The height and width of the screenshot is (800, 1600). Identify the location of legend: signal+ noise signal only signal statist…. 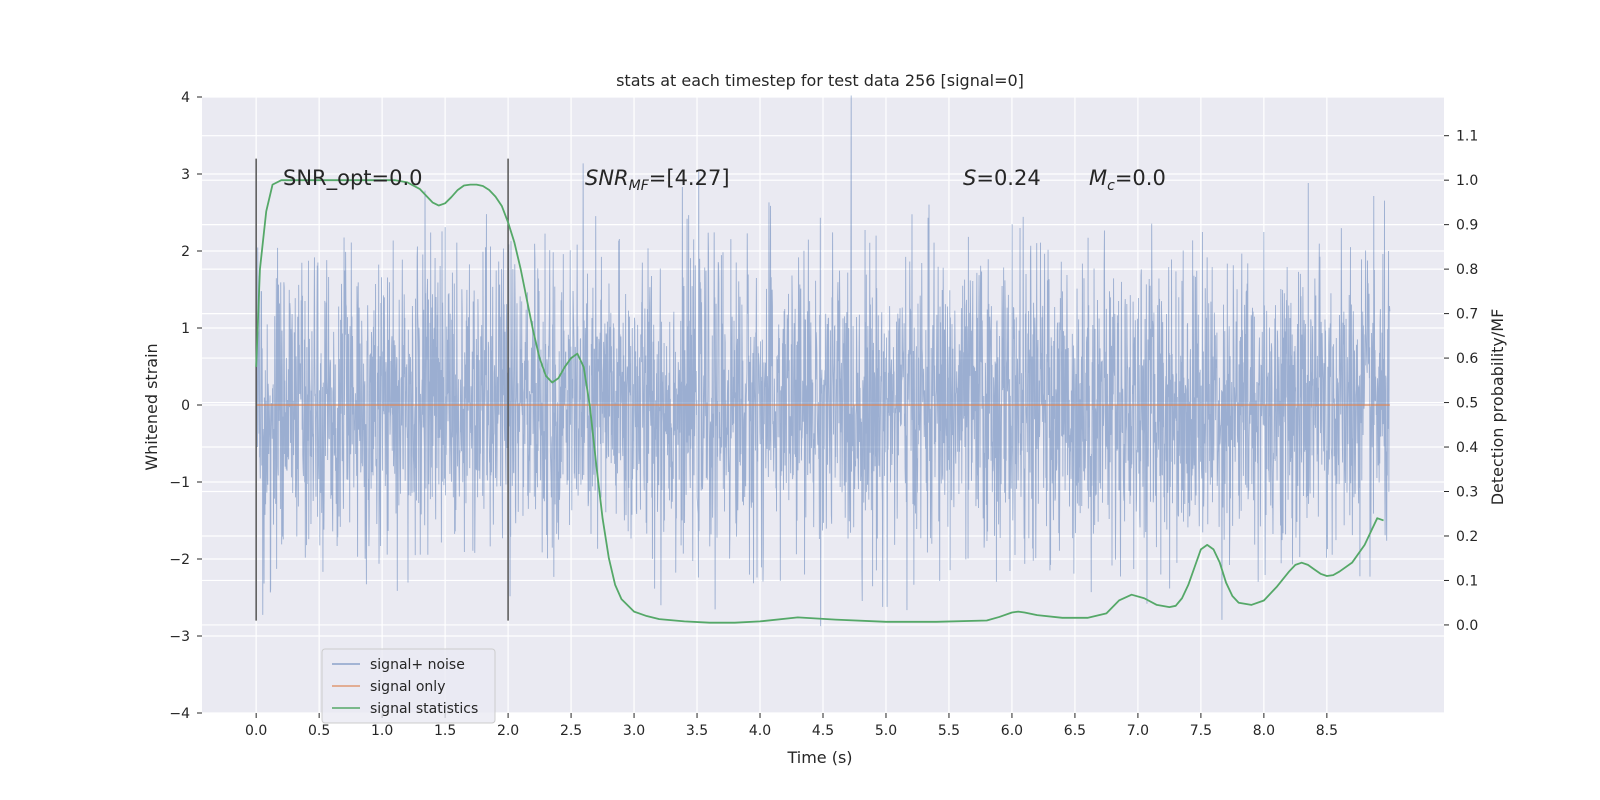
(408, 686).